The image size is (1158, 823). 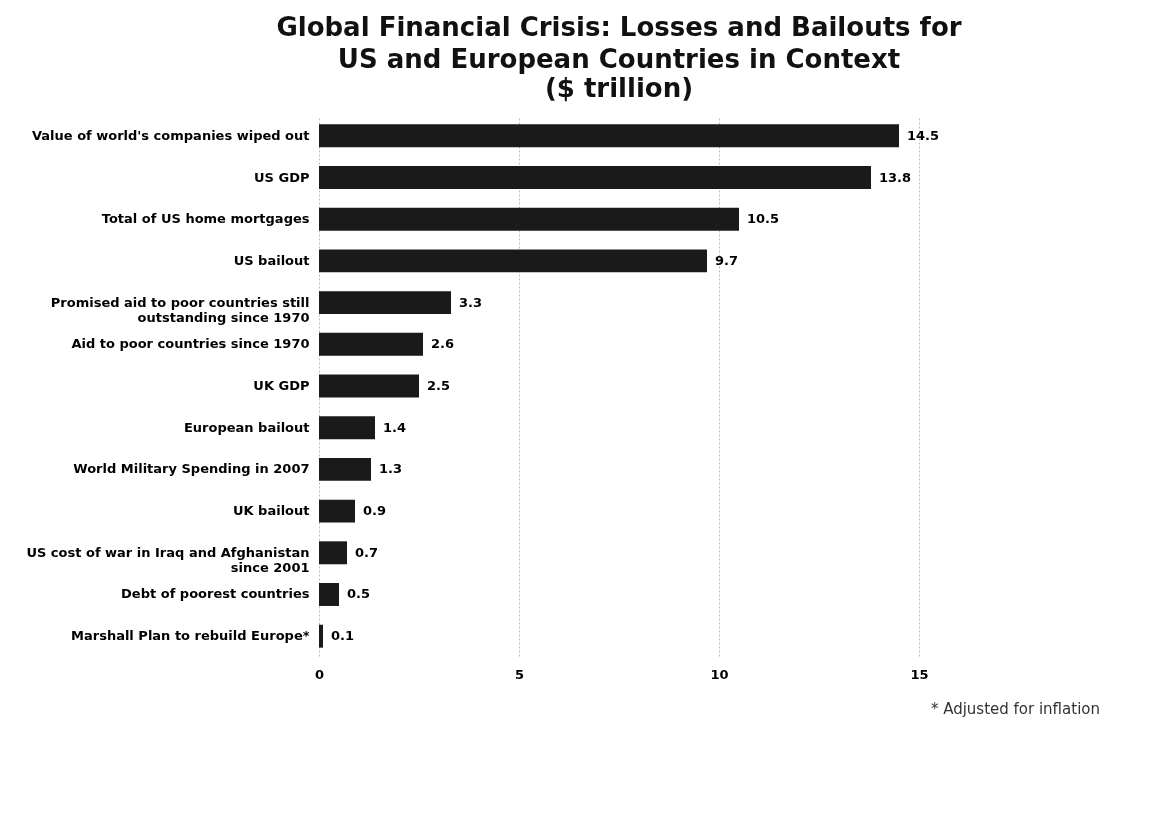 I want to click on y-tick-label: Value of world's companies wiped out, so click(x=170, y=135).